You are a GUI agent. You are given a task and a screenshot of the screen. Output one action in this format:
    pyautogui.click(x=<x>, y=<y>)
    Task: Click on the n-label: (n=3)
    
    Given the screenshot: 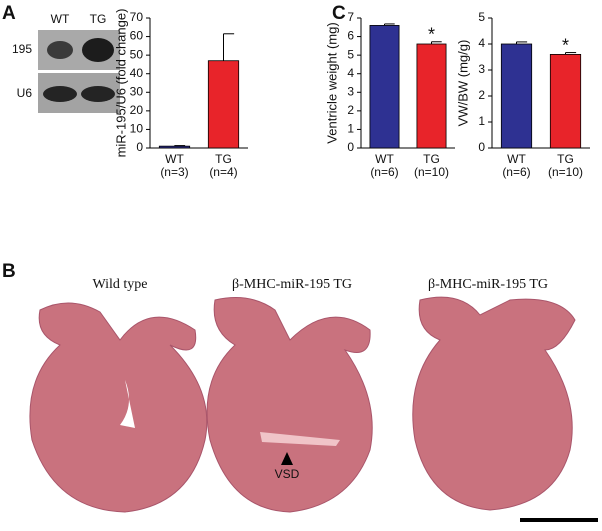 What is the action you would take?
    pyautogui.click(x=174, y=172)
    